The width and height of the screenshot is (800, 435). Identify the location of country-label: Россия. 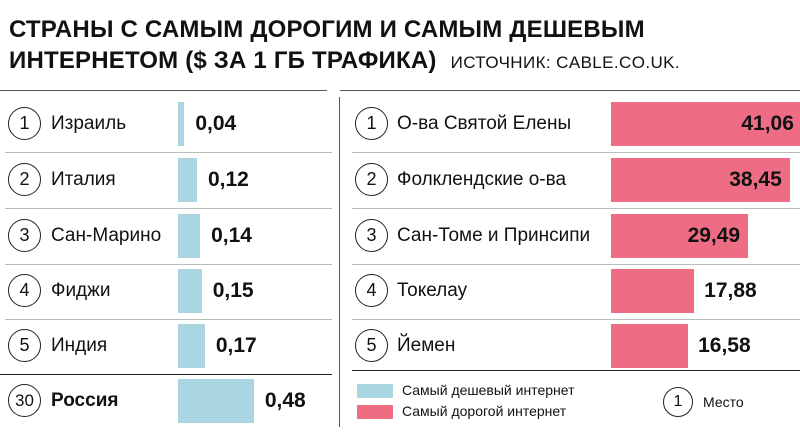
(85, 400).